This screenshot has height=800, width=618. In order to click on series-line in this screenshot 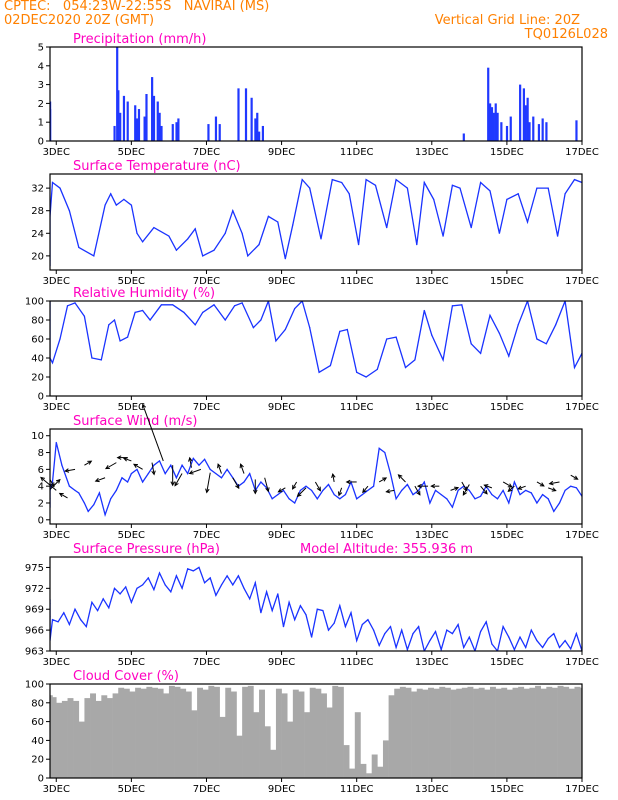, I will do `click(316, 339)`.